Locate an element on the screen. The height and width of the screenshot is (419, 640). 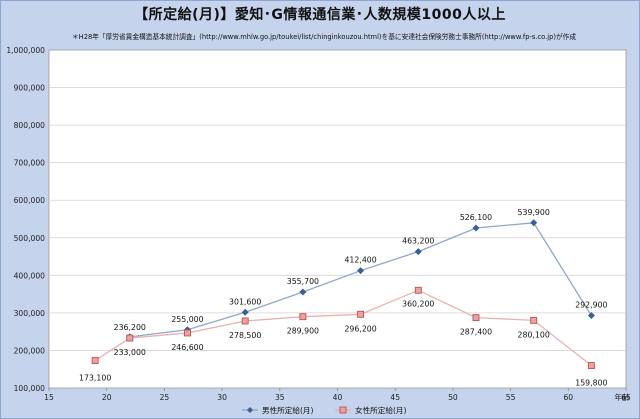
y-tick-label: 1,000,000 is located at coordinates (25, 50).